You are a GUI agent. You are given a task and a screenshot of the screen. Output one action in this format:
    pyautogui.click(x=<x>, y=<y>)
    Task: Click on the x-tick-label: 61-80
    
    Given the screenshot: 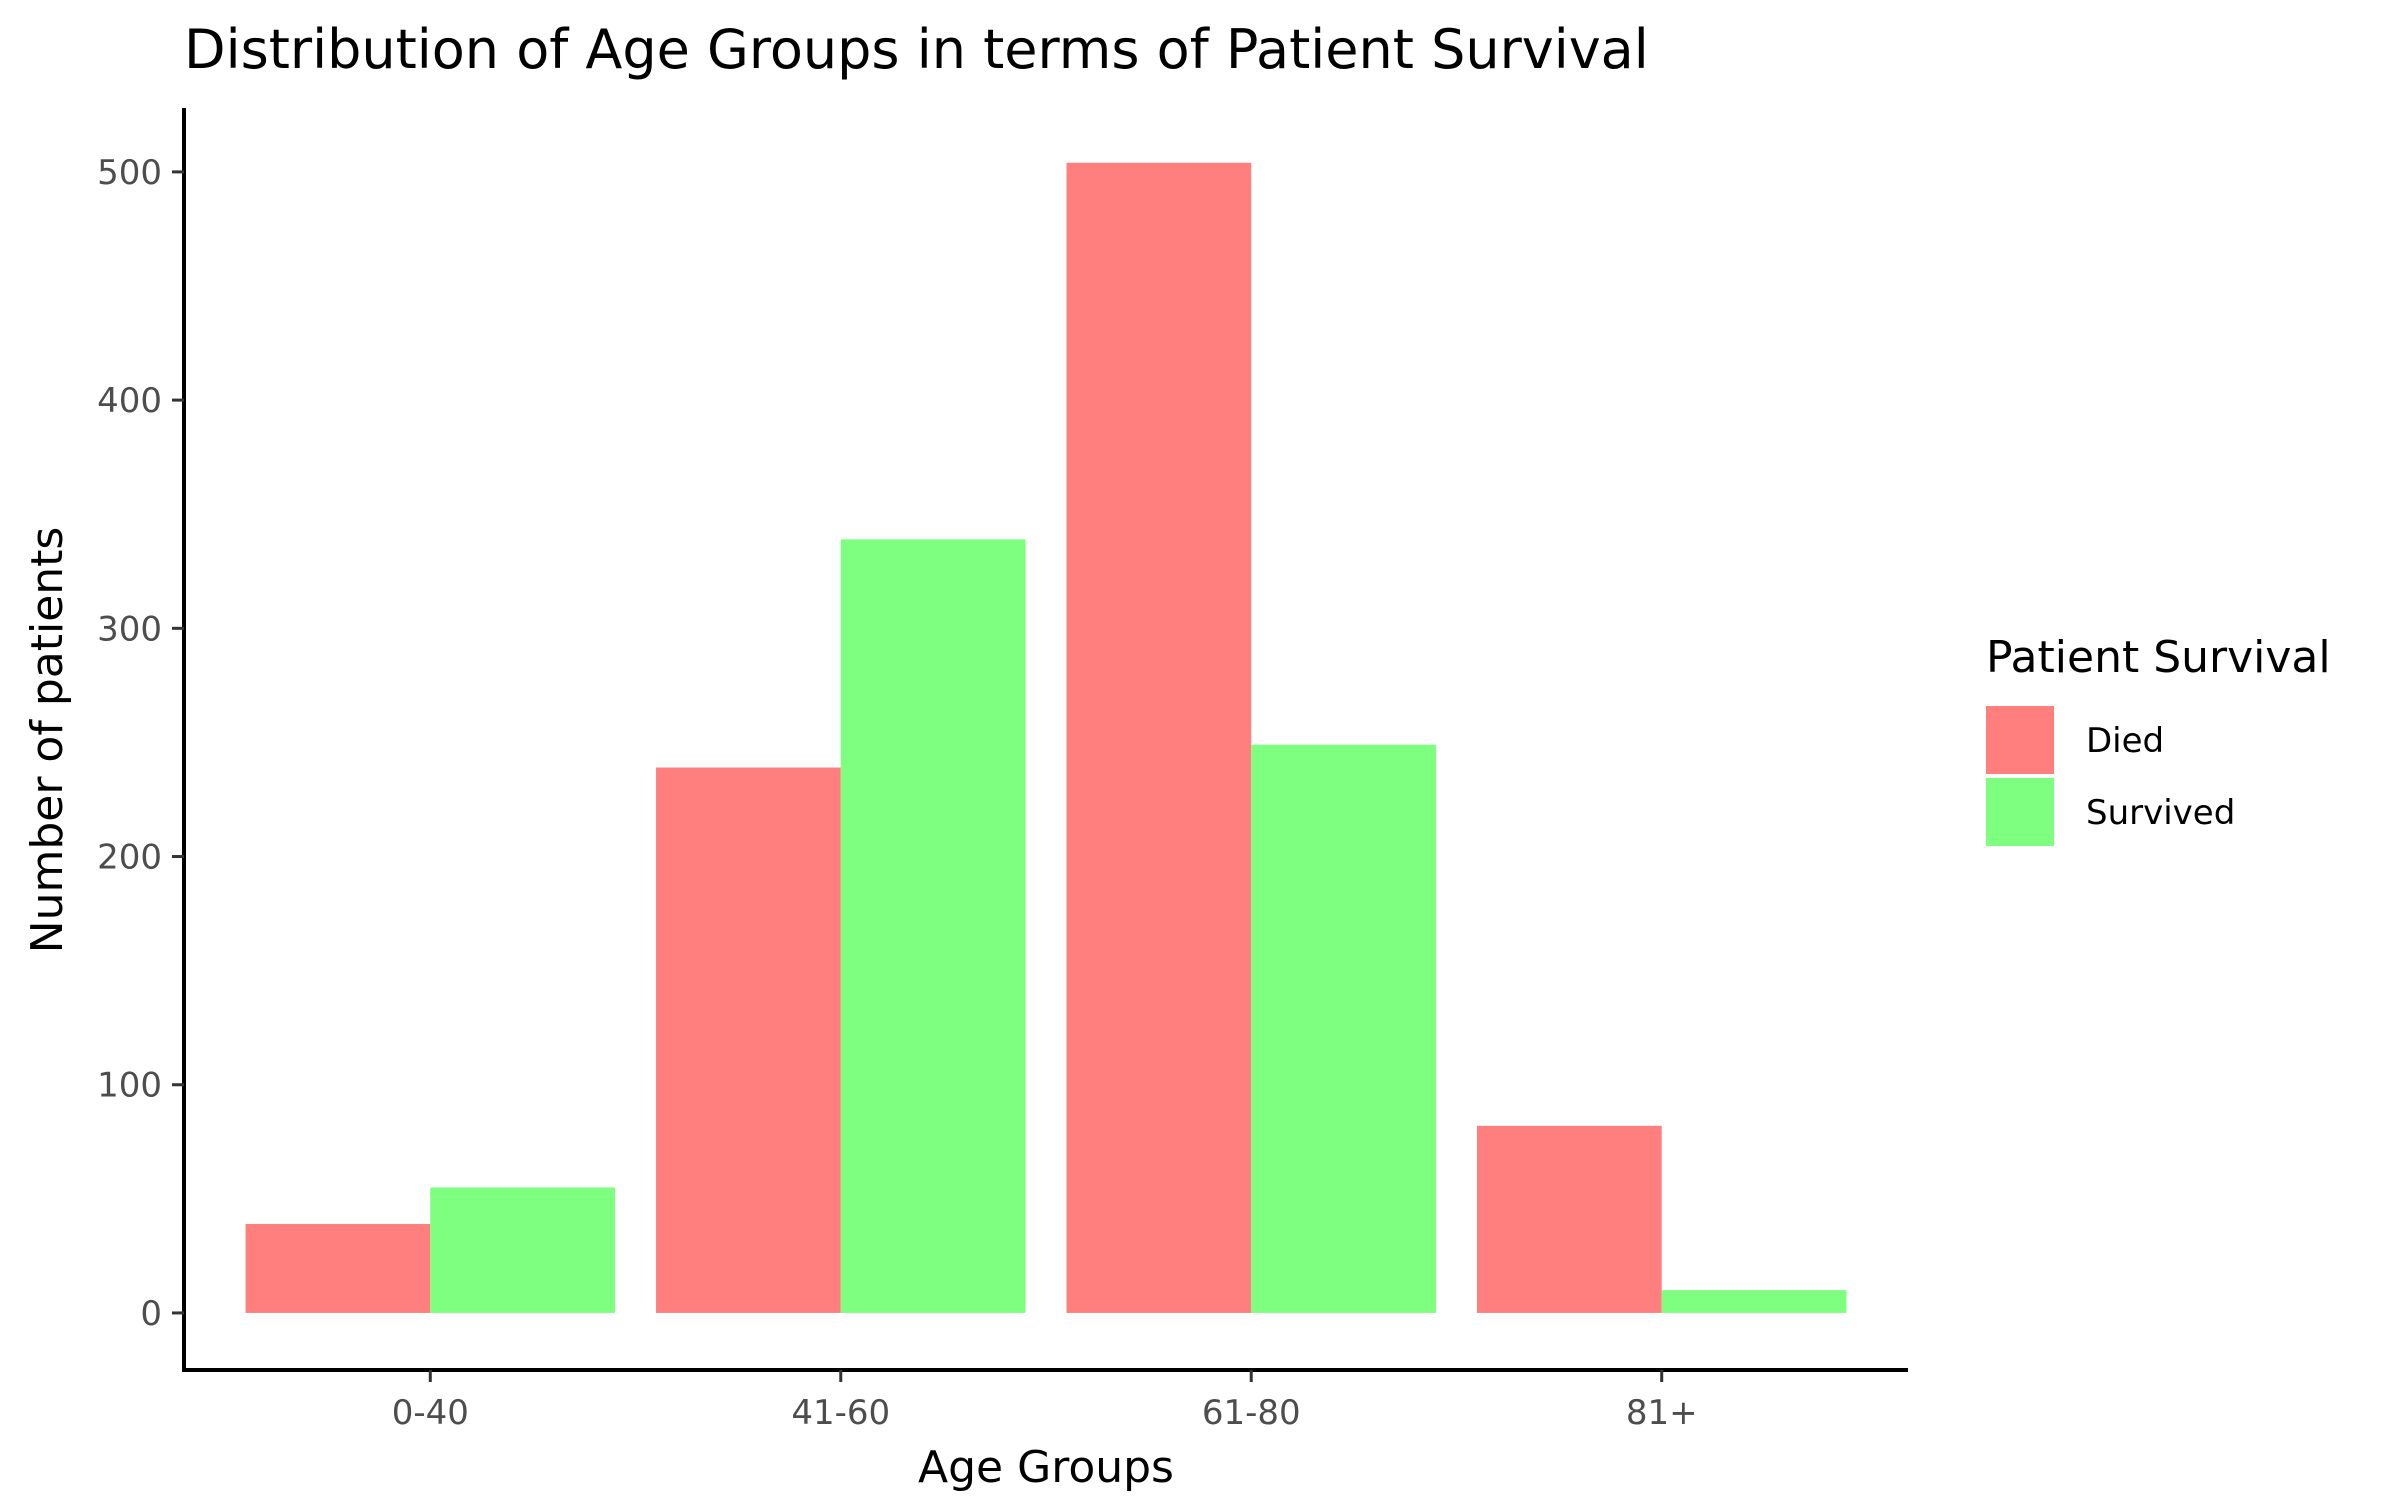 What is the action you would take?
    pyautogui.click(x=1251, y=1413)
    